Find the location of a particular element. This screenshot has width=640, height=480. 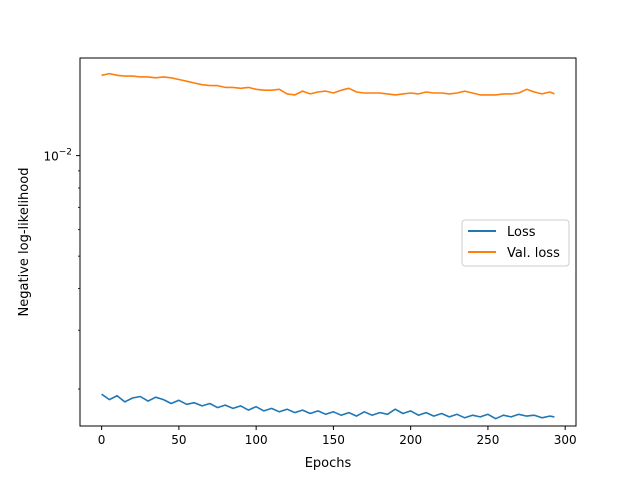

x-axis-label: Epochs is located at coordinates (328, 463).